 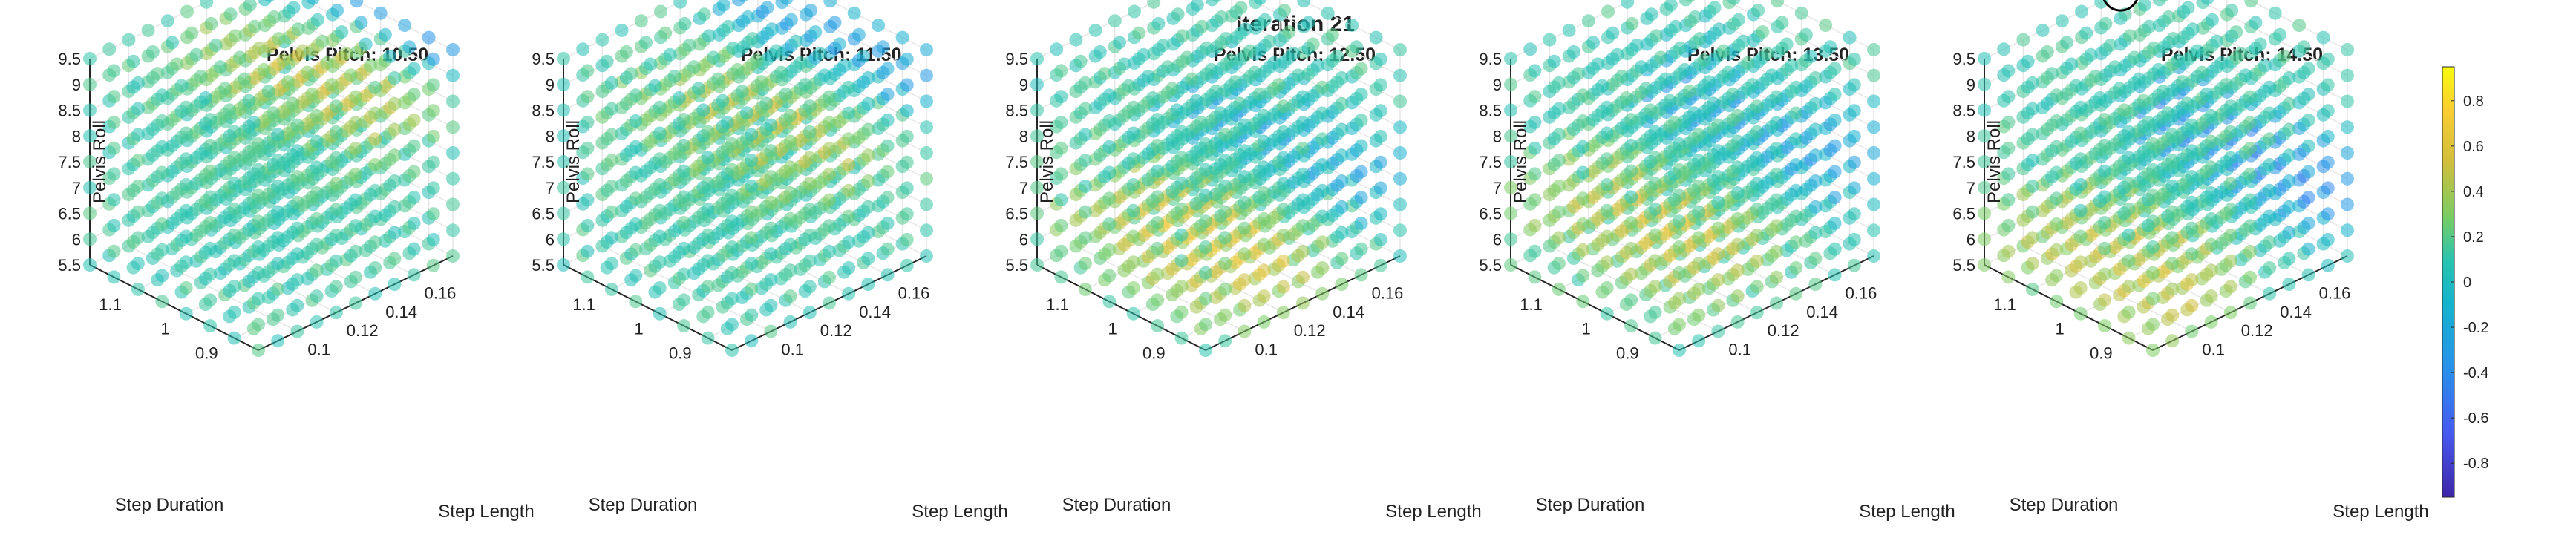 What do you see at coordinates (1964, 265) in the screenshot?
I see `z-tick-label: 5.5` at bounding box center [1964, 265].